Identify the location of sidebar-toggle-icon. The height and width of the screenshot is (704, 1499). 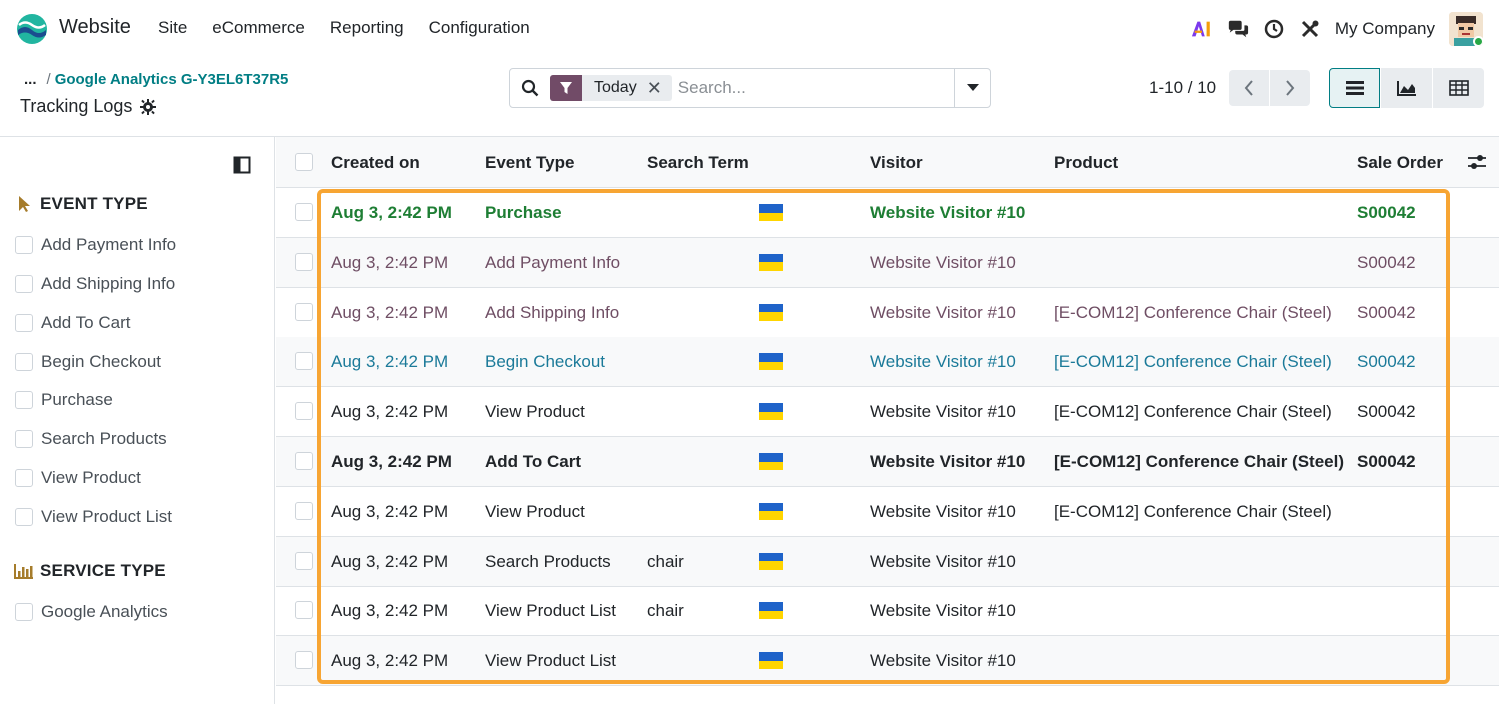
(242, 165).